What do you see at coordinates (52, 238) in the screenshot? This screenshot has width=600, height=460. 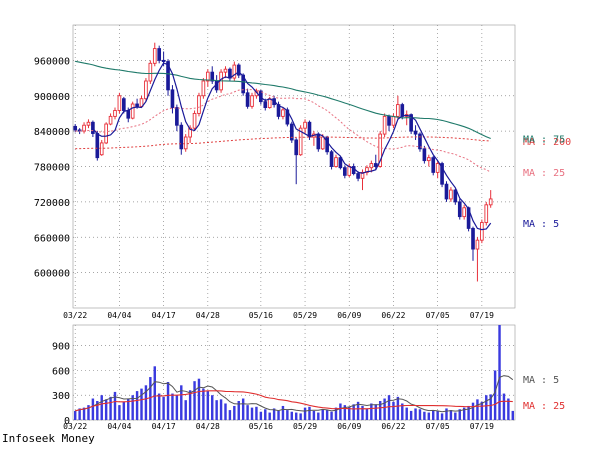 I see `price-y-tick-label: 660000` at bounding box center [52, 238].